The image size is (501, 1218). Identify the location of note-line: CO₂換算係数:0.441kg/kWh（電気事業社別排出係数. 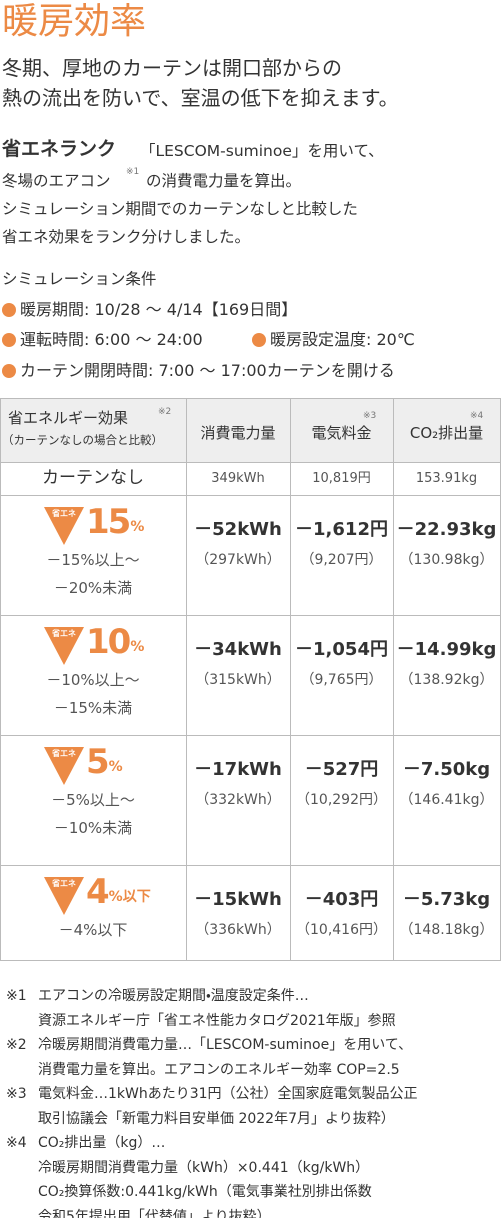
(205, 1192).